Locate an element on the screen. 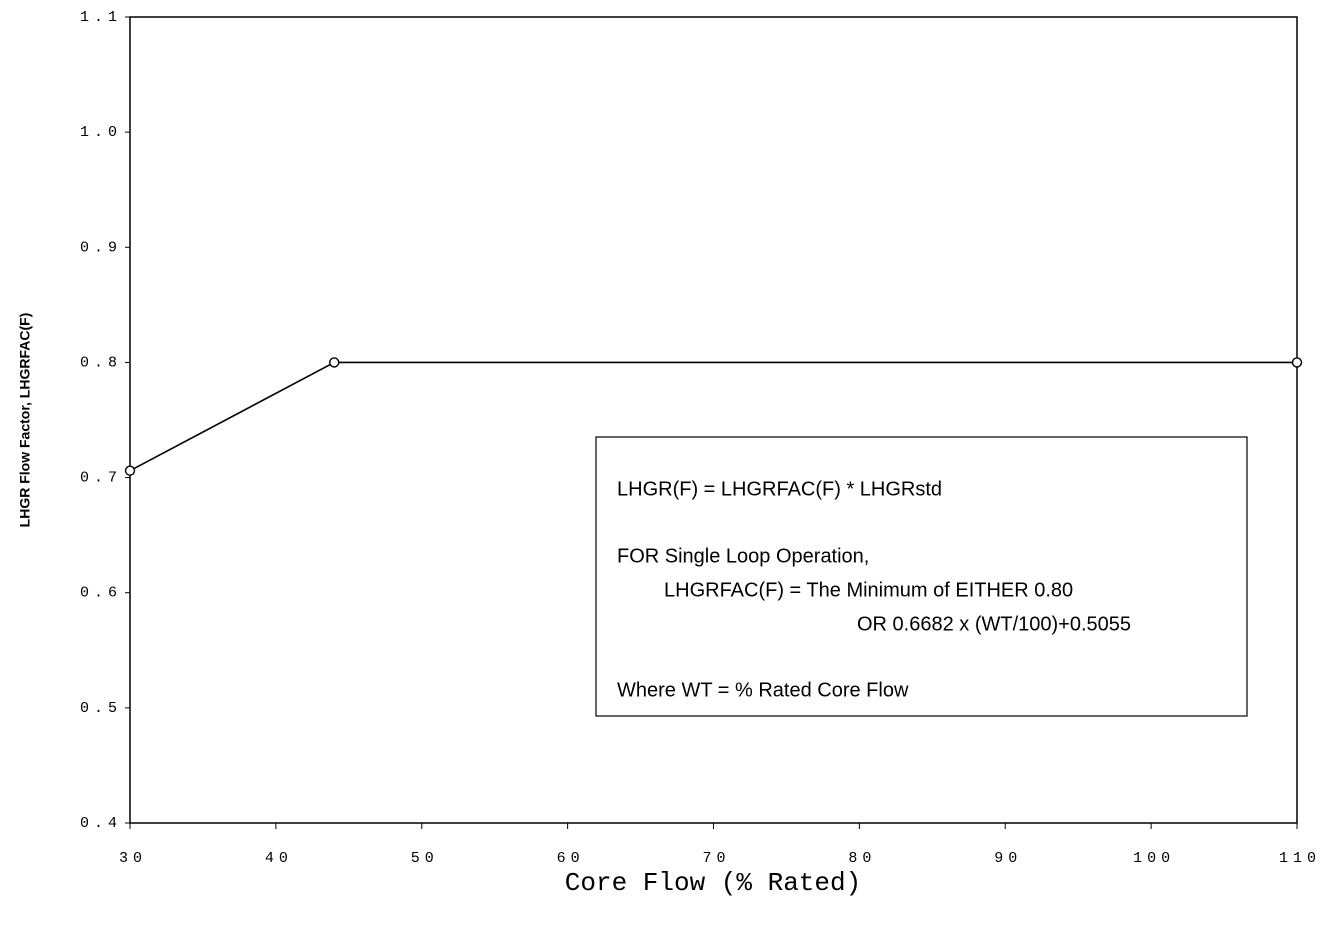 This screenshot has width=1333, height=925. y-tick-label: 0.4 is located at coordinates (101, 823).